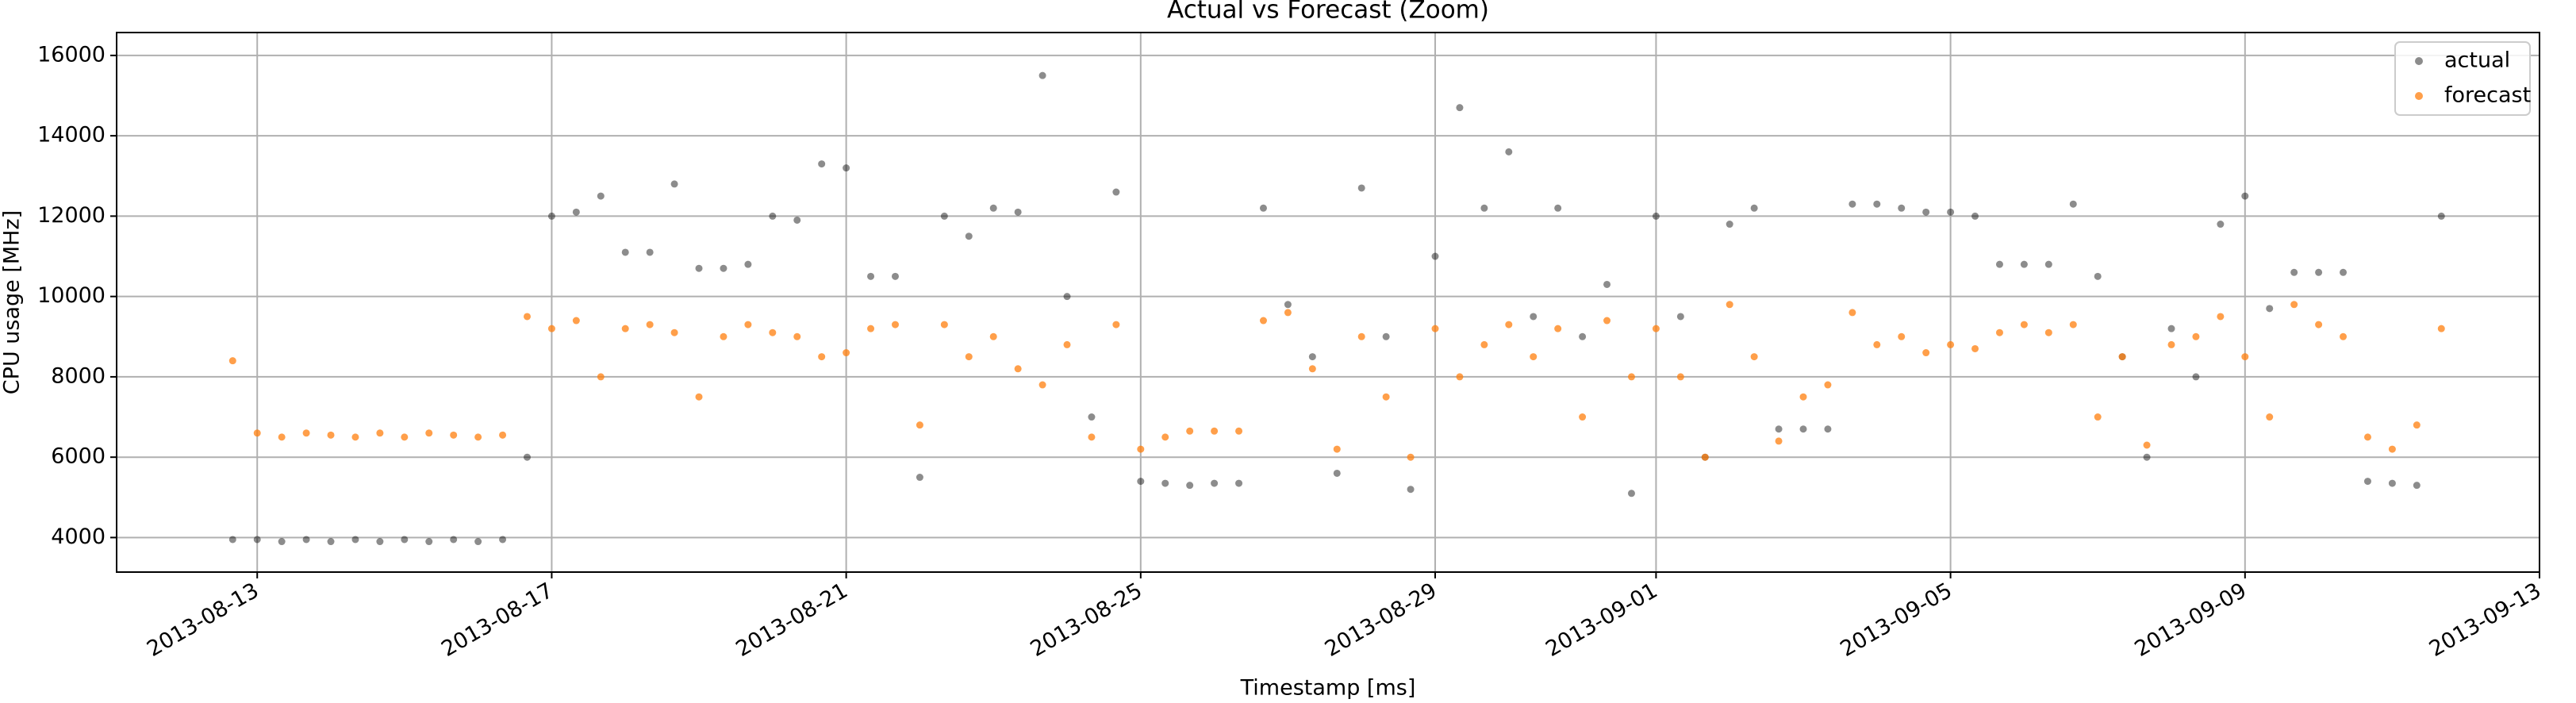  What do you see at coordinates (12, 302) in the screenshot?
I see `y-axis-label: CPU usage [MHz]` at bounding box center [12, 302].